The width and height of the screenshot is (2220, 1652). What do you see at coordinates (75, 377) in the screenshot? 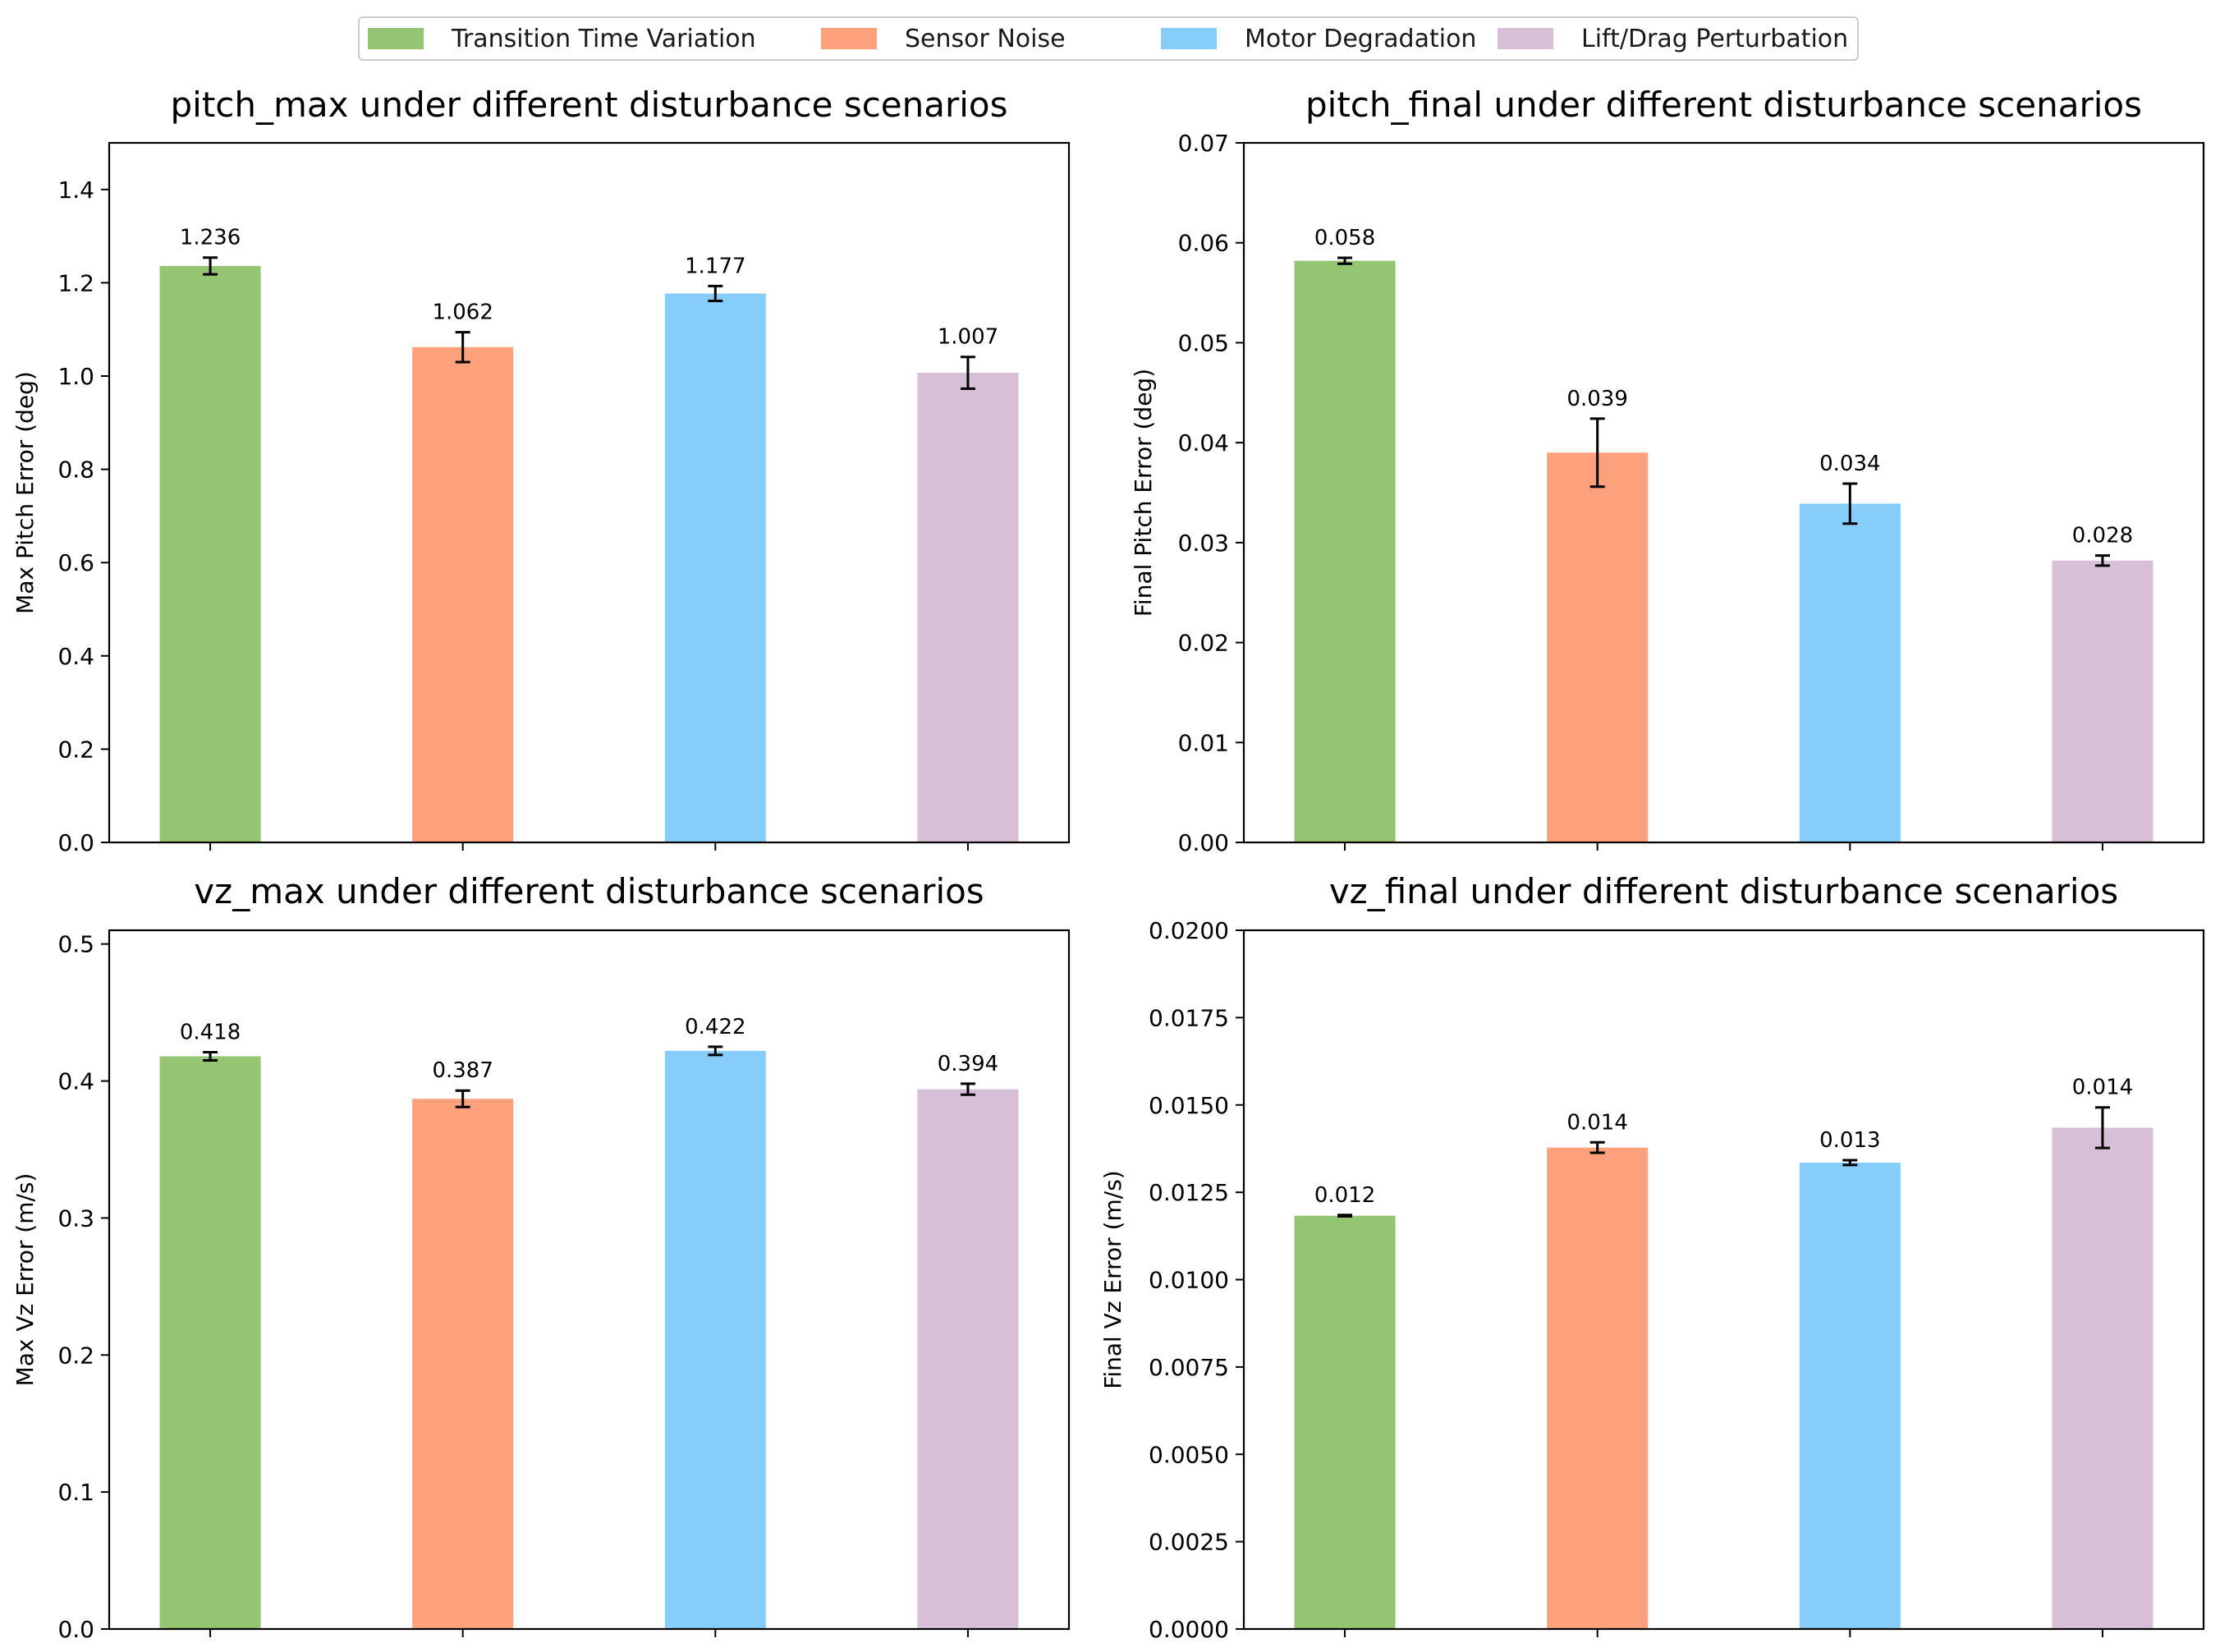
I see `y-tick-label: 1.0` at bounding box center [75, 377].